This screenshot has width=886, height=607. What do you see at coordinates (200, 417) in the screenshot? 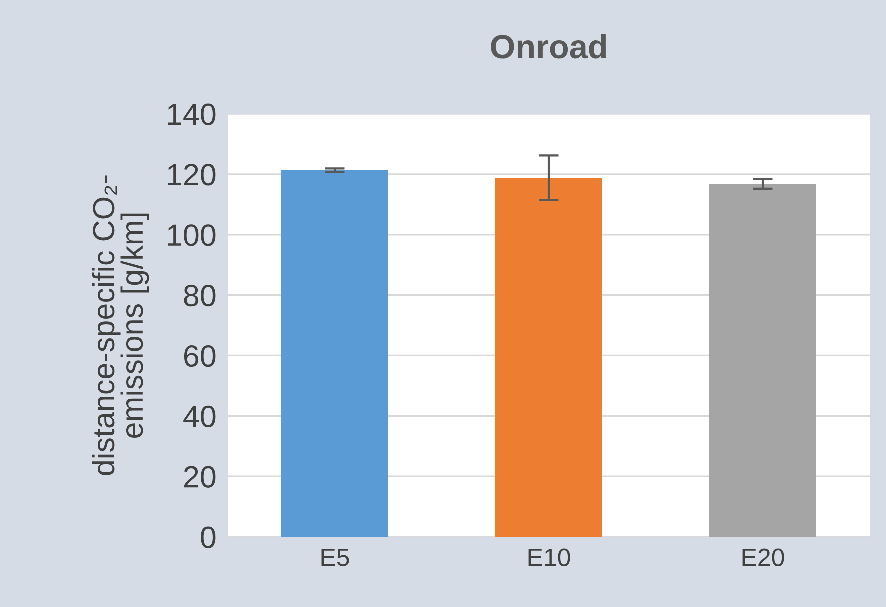
I see `y-tick-label: 40` at bounding box center [200, 417].